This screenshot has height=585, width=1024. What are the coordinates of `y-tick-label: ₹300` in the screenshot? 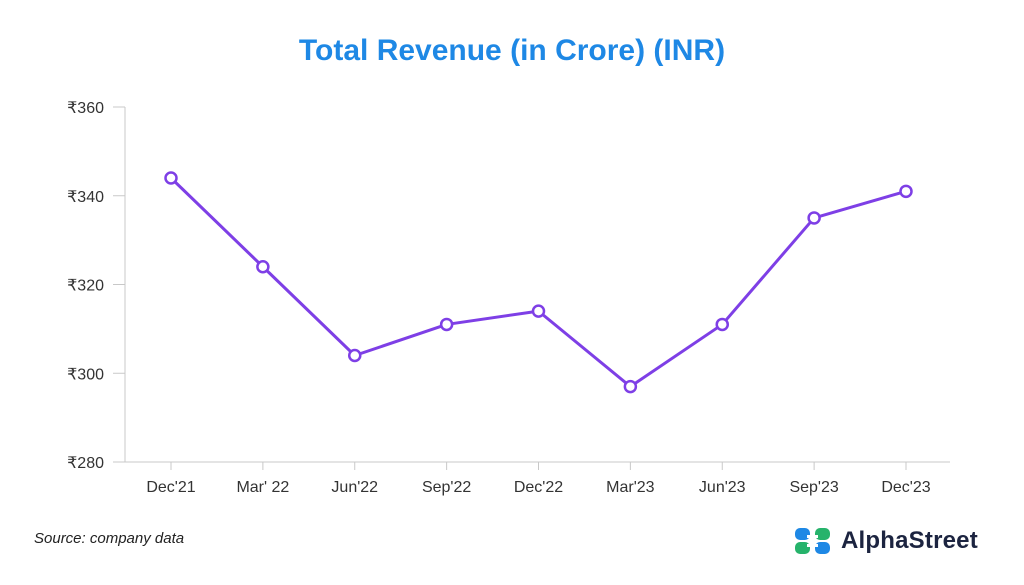 It's located at (85, 374).